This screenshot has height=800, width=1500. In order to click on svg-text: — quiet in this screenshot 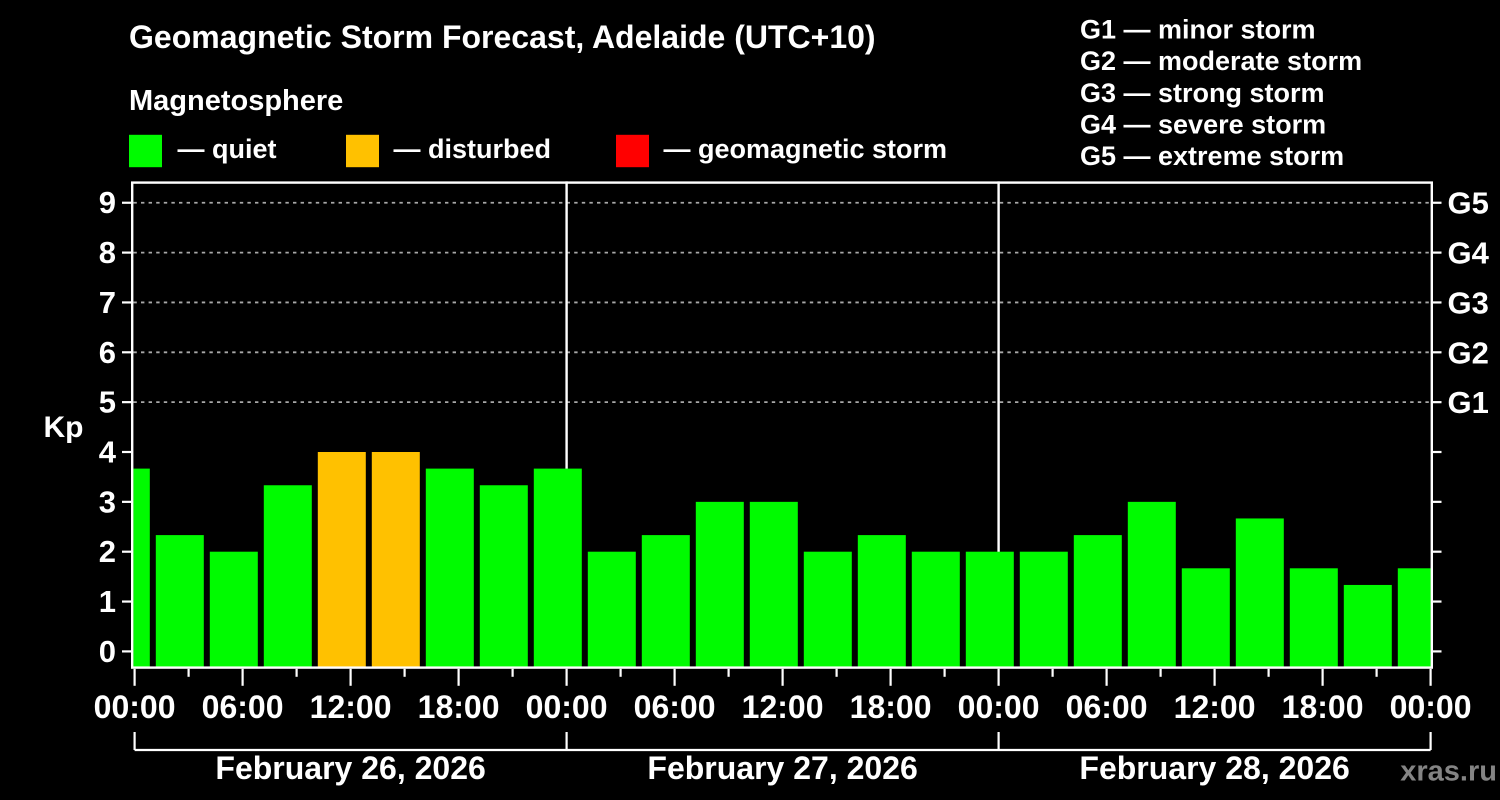, I will do `click(227, 149)`.